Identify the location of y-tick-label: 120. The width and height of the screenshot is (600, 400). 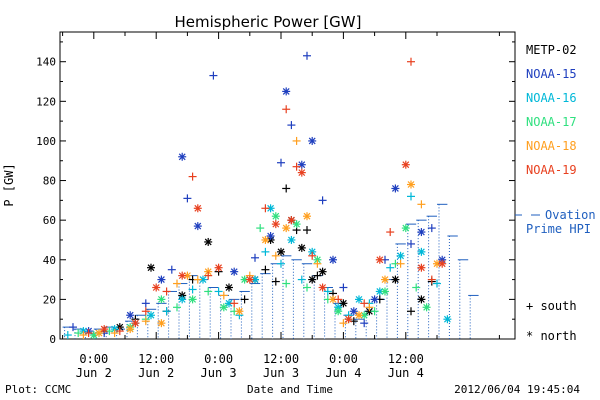
(46, 101).